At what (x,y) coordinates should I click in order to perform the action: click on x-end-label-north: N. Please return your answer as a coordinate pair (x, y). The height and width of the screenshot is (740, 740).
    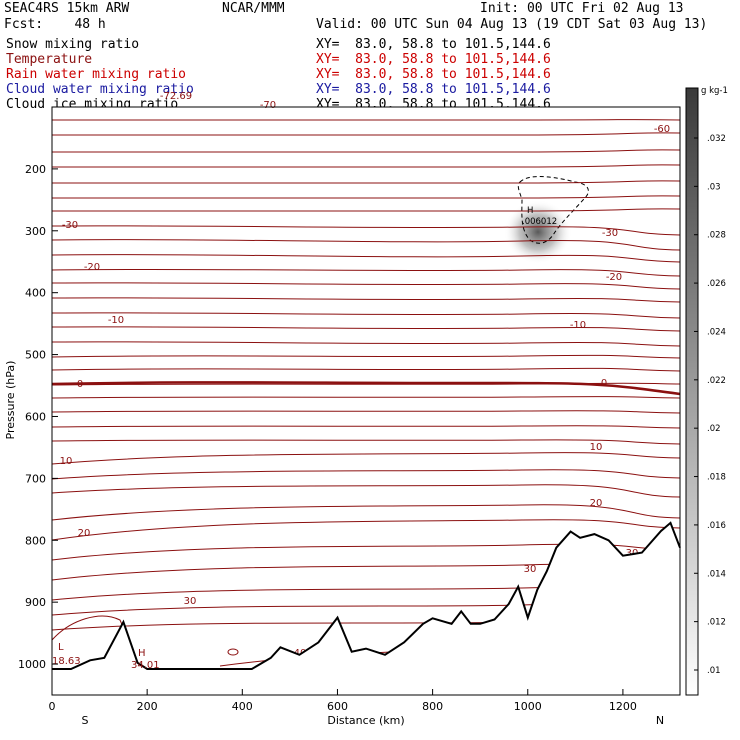
    Looking at the image, I should click on (660, 720).